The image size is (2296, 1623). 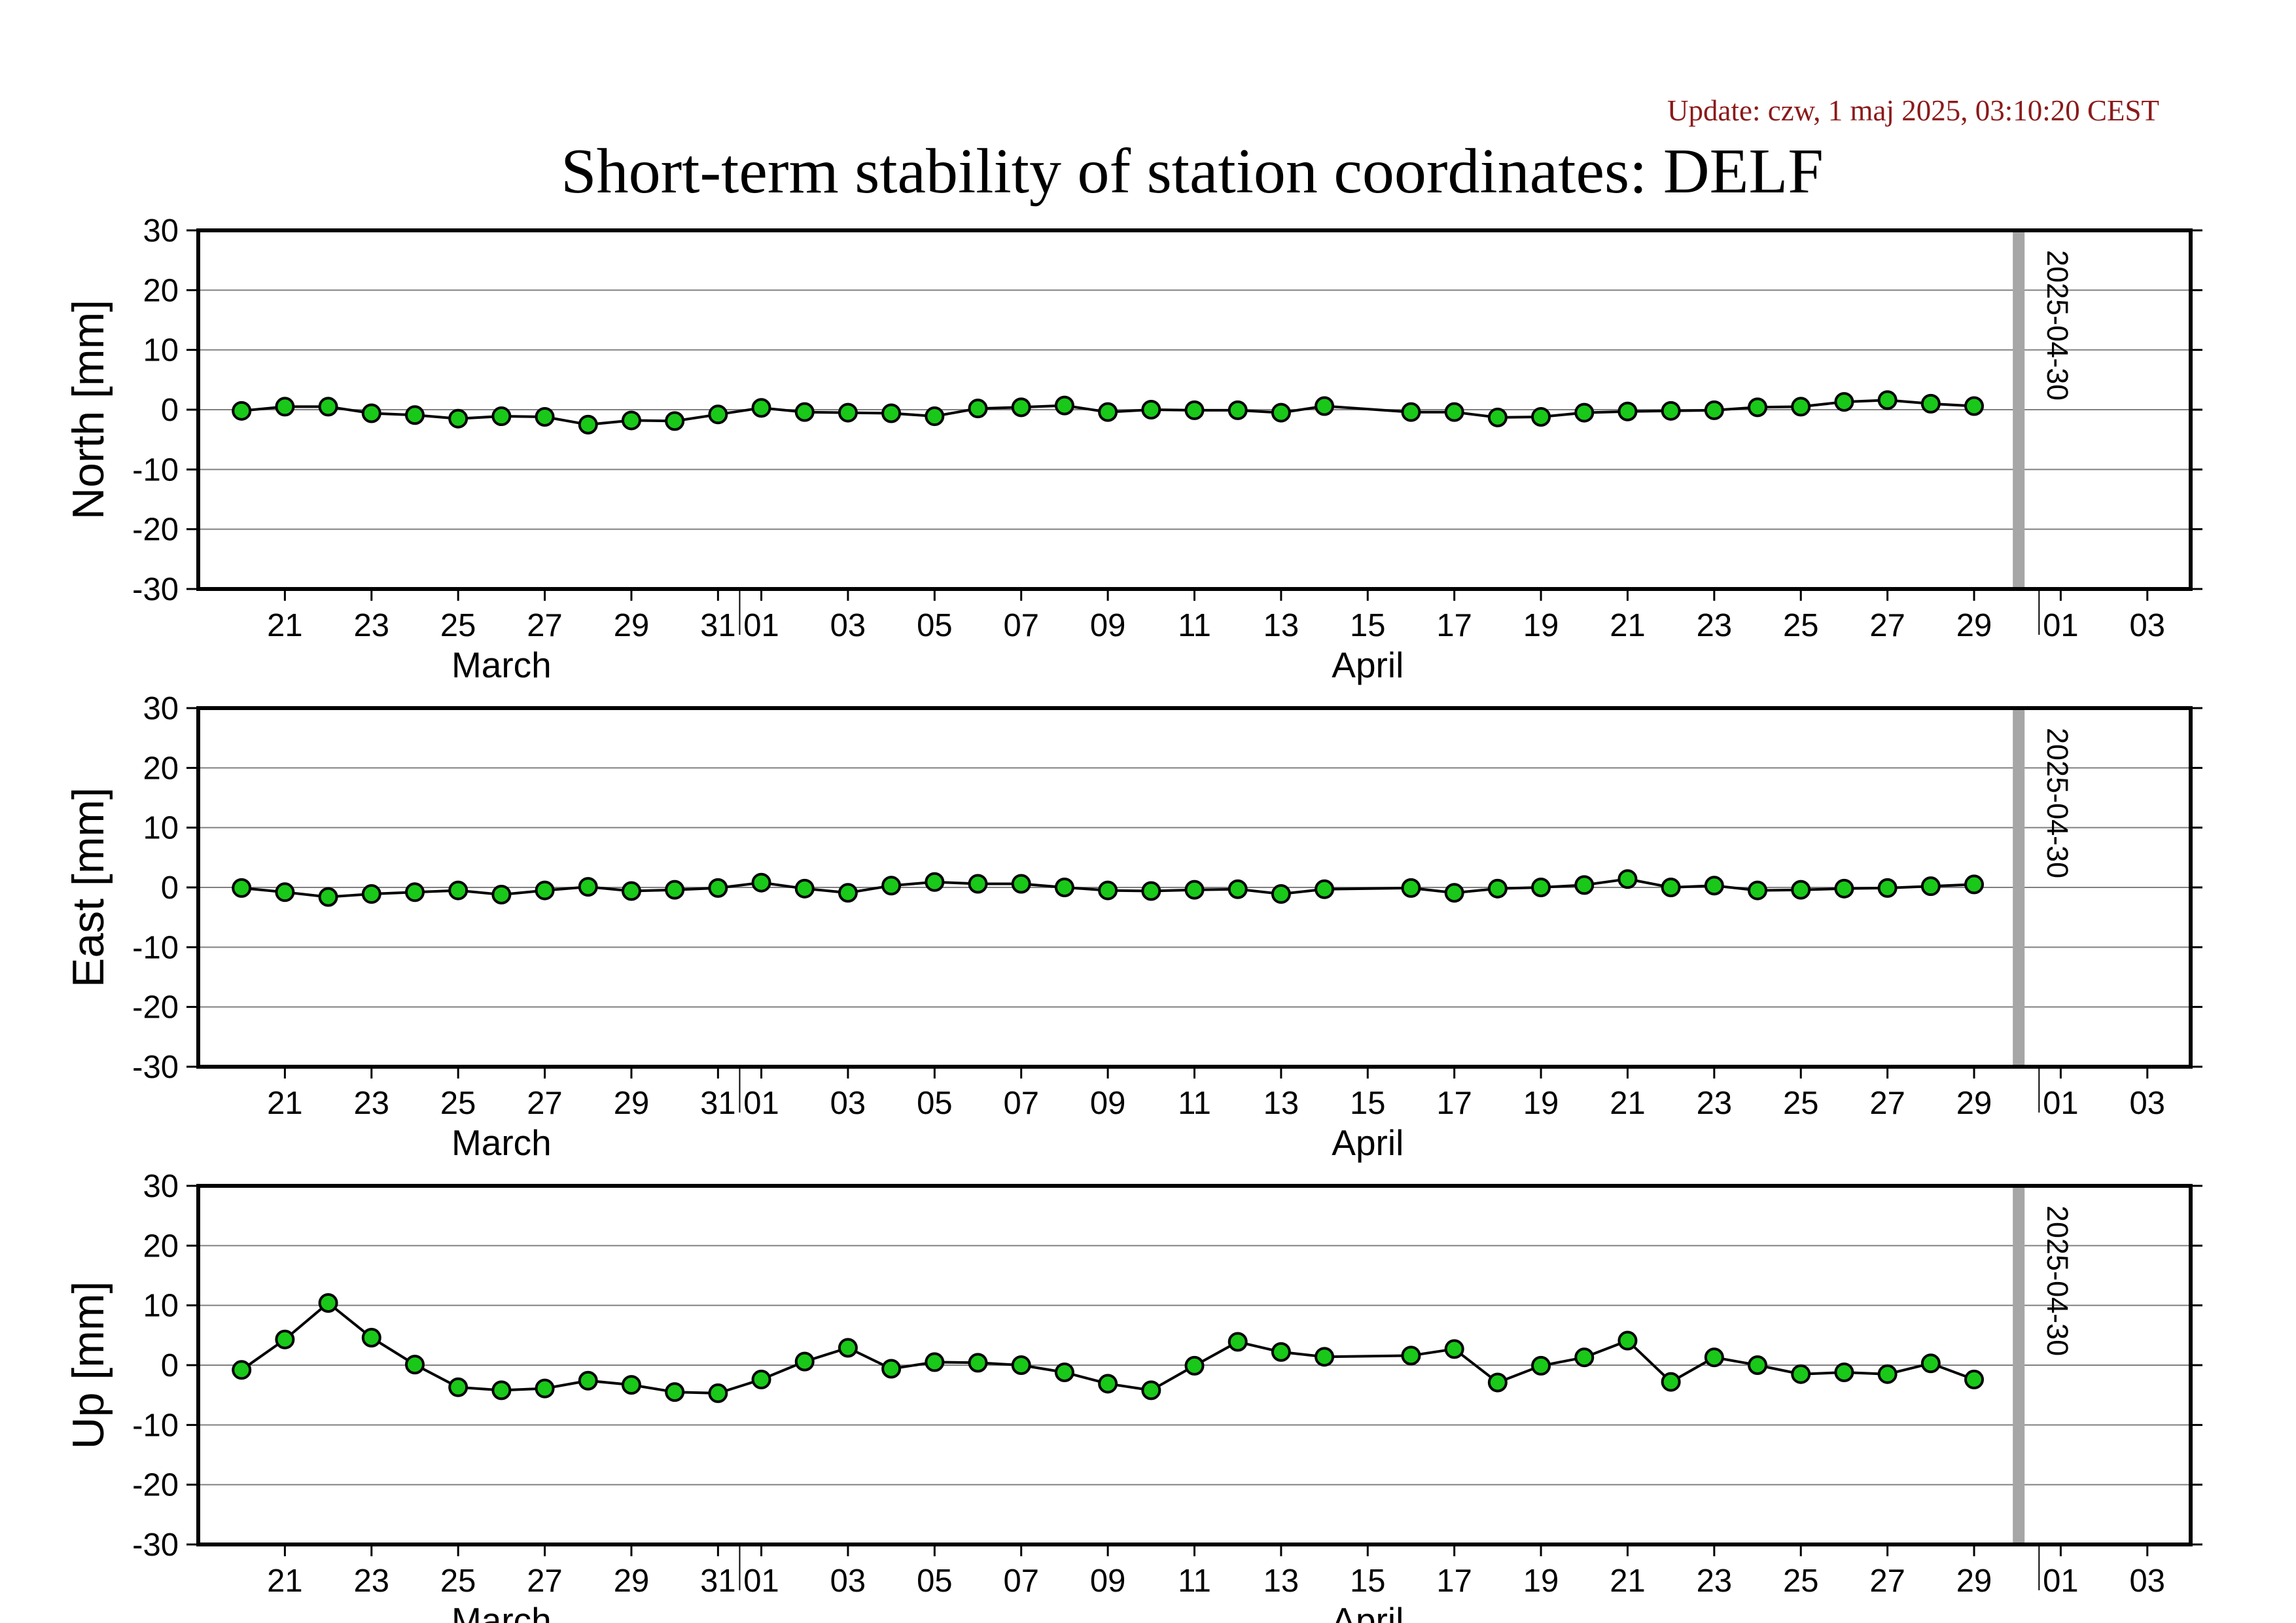 What do you see at coordinates (88, 1366) in the screenshot?
I see `y-axis-label: Up [mm]` at bounding box center [88, 1366].